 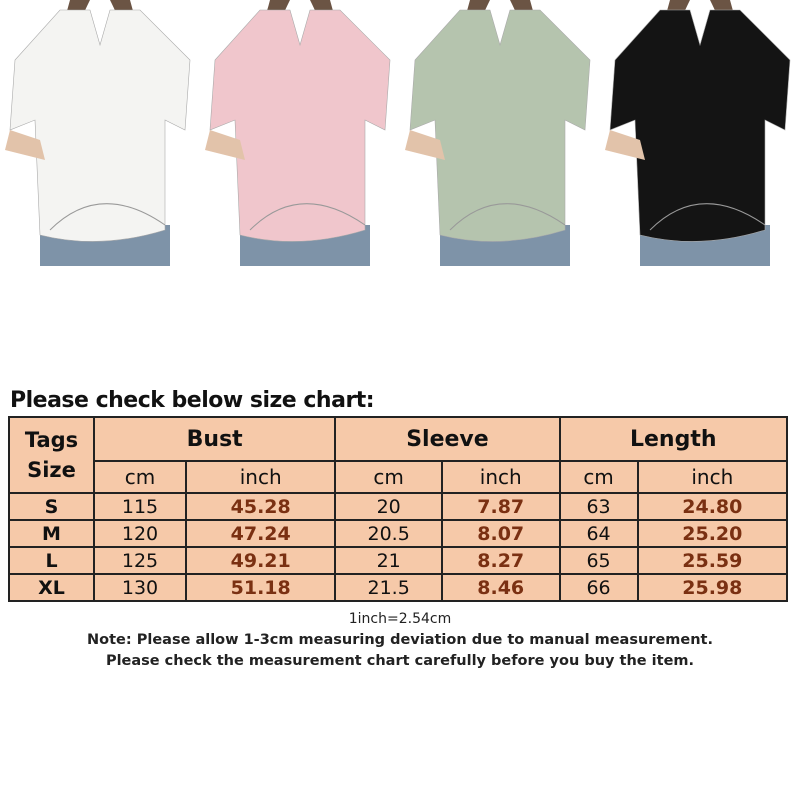 I want to click on size-row: M 120 47.24 20.5 8.07 64 25.20, so click(x=398, y=533).